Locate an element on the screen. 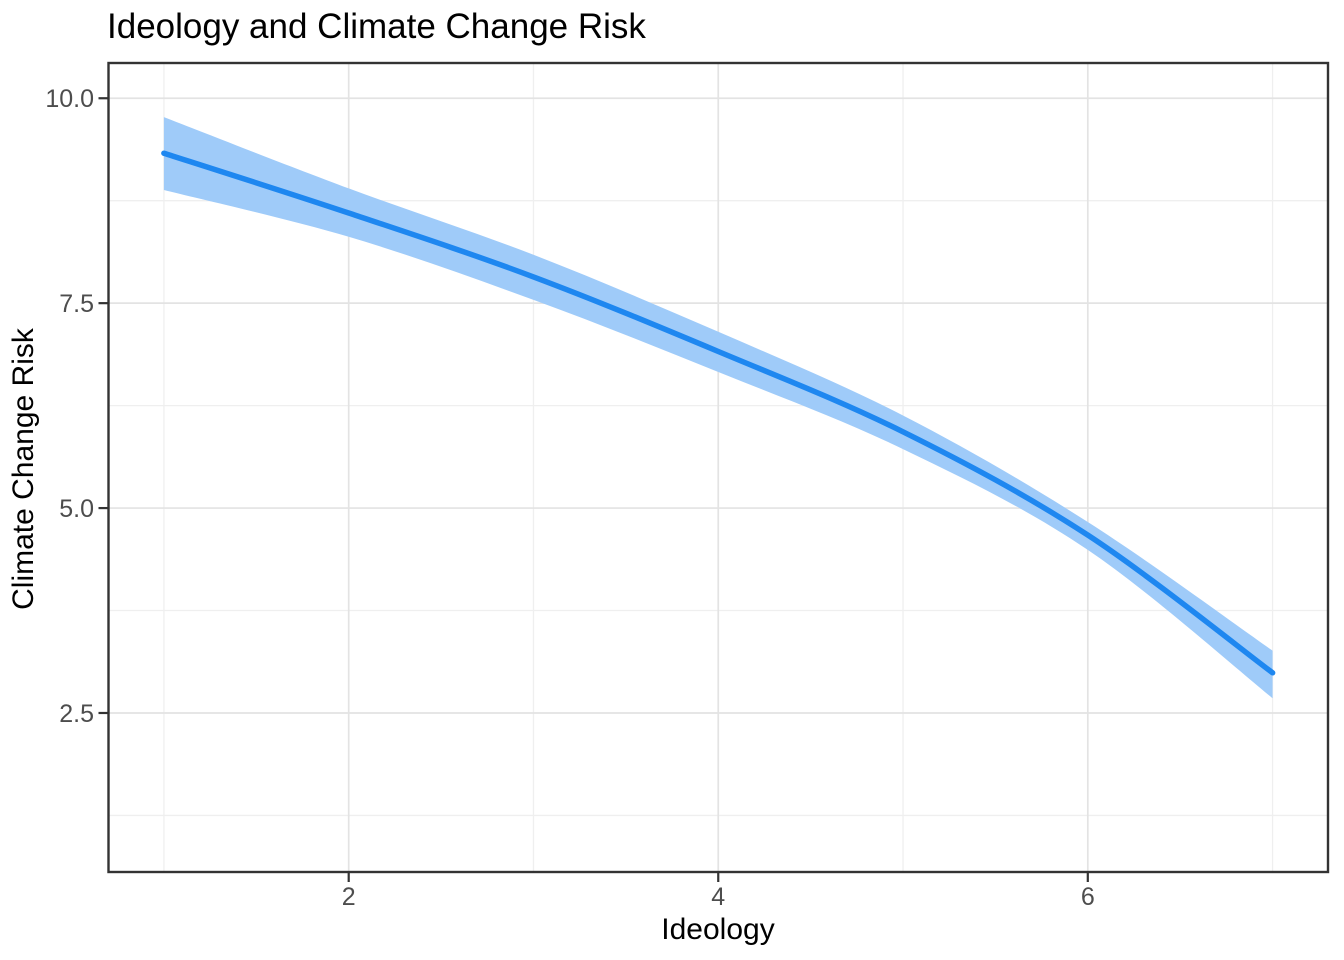 The height and width of the screenshot is (960, 1344). x-axis-title: Ideology is located at coordinates (718, 929).